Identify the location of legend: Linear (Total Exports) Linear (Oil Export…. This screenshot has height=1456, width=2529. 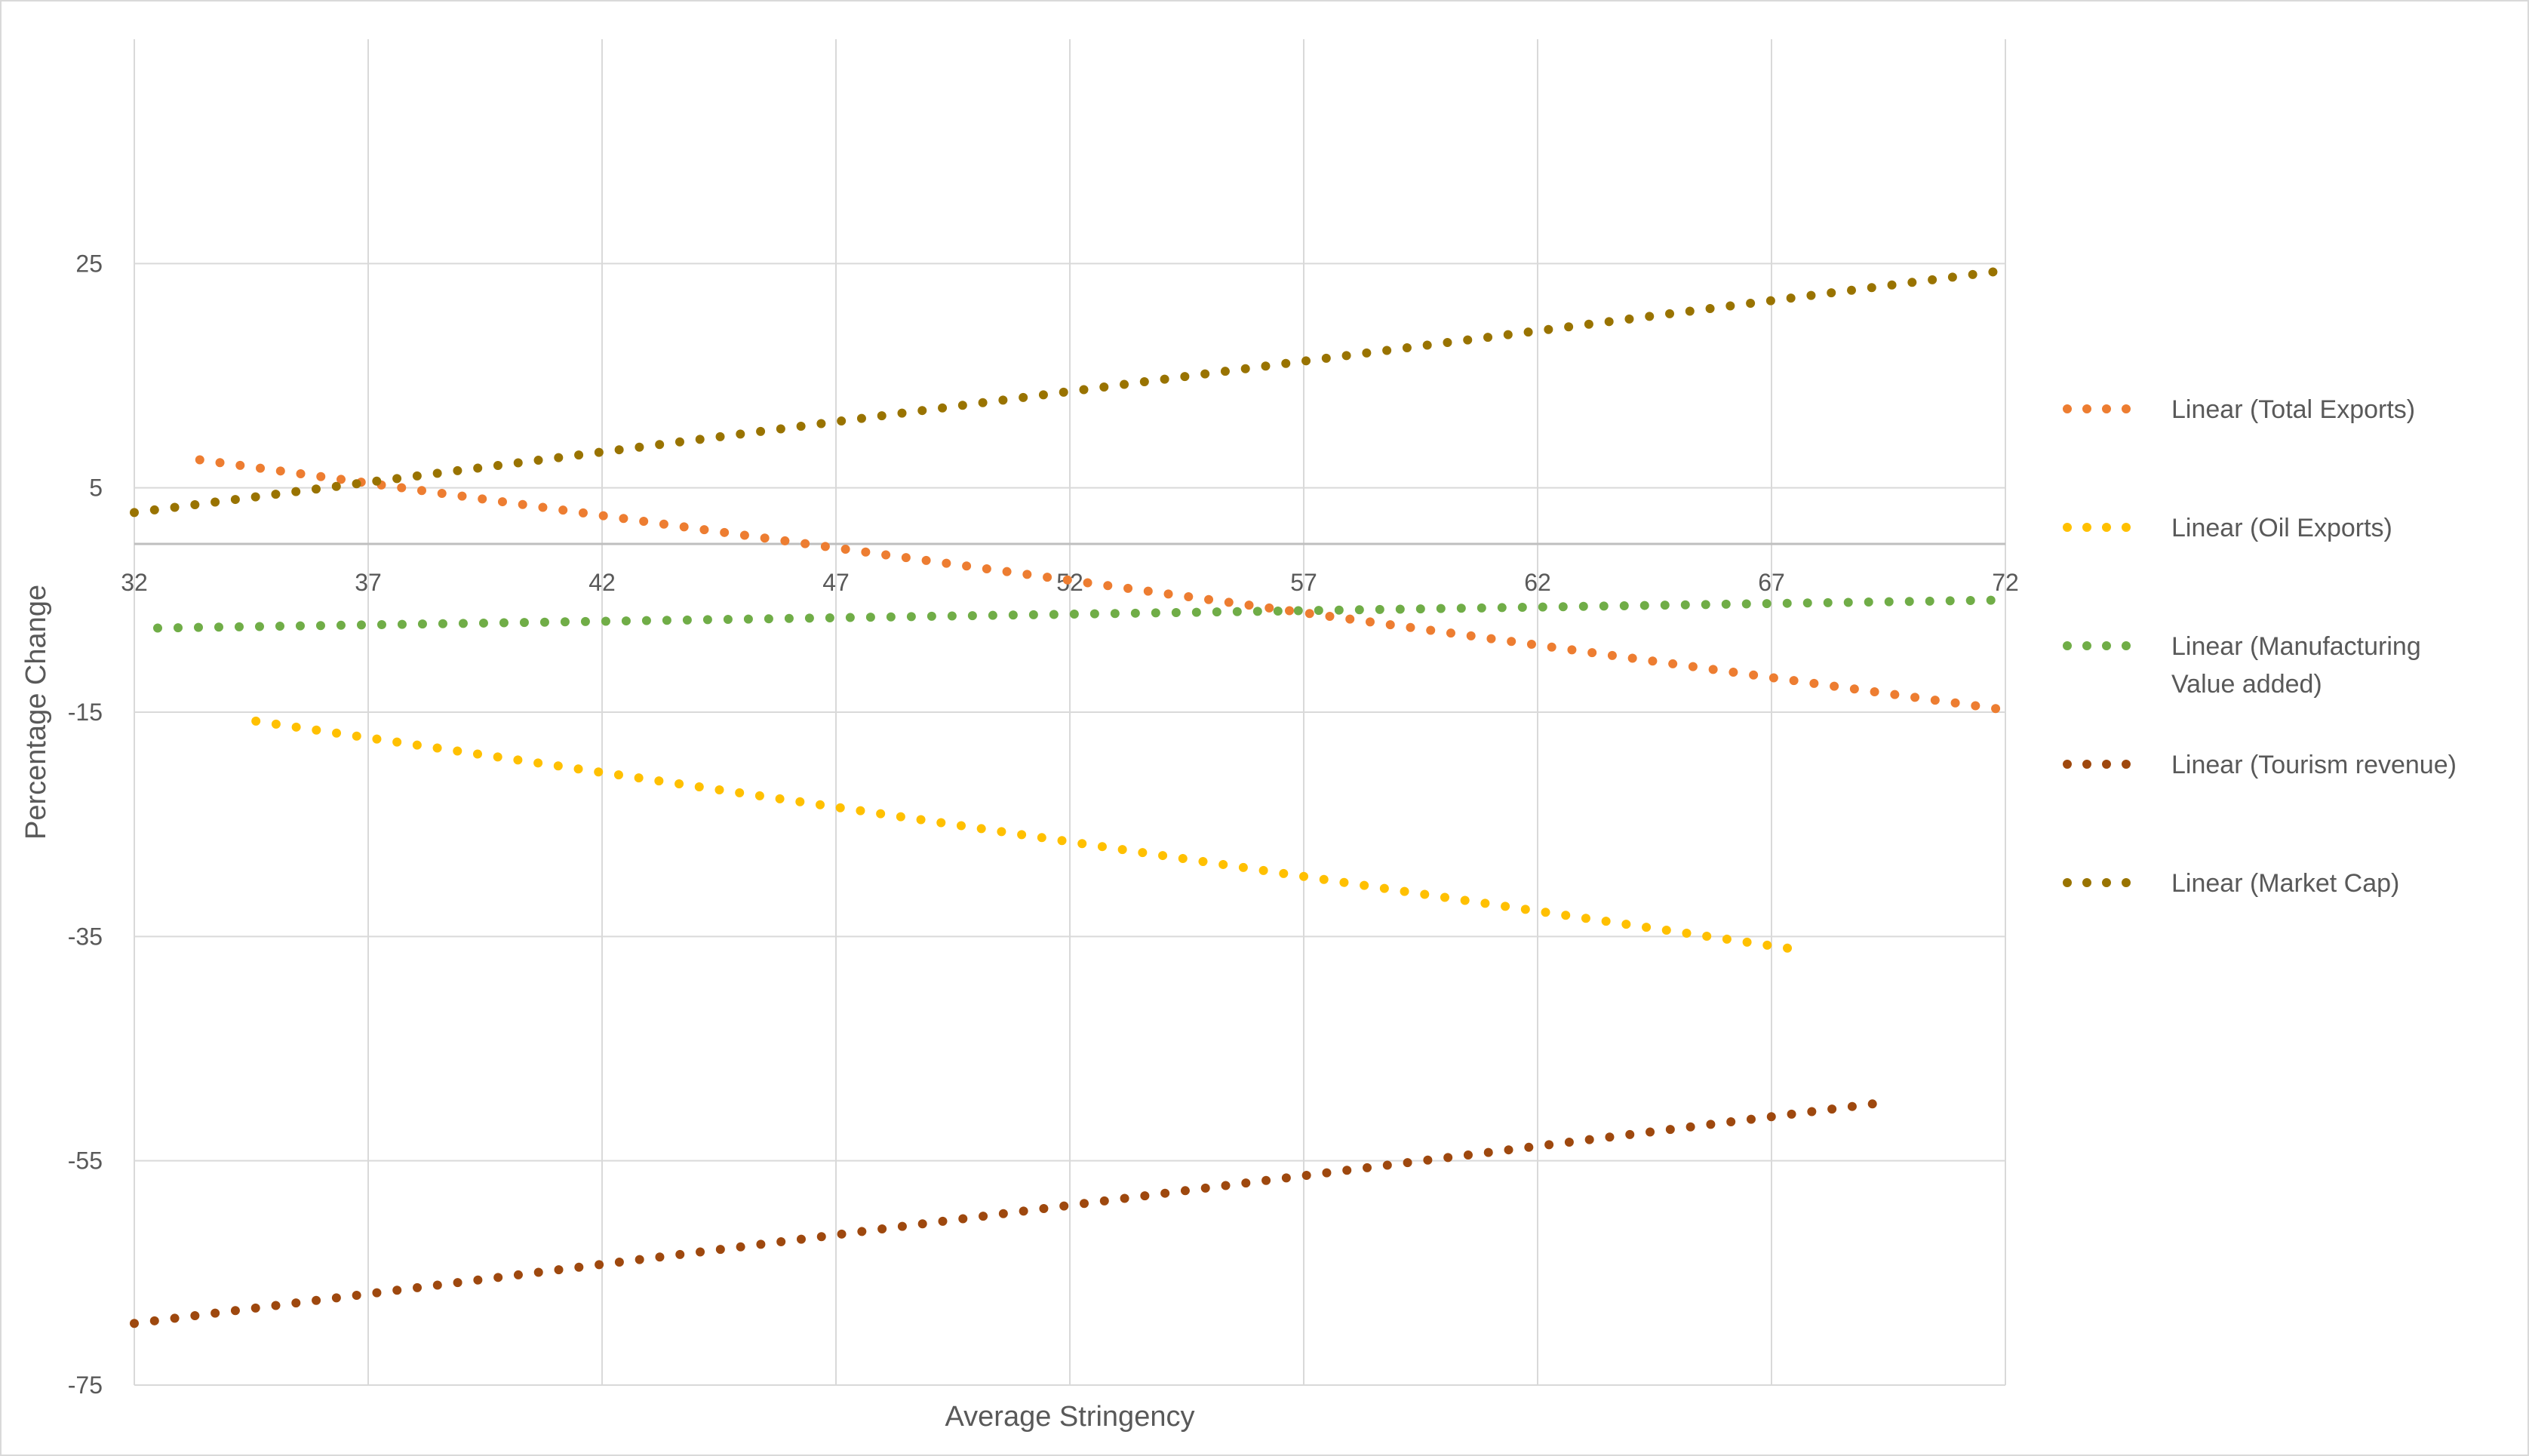
(2260, 646).